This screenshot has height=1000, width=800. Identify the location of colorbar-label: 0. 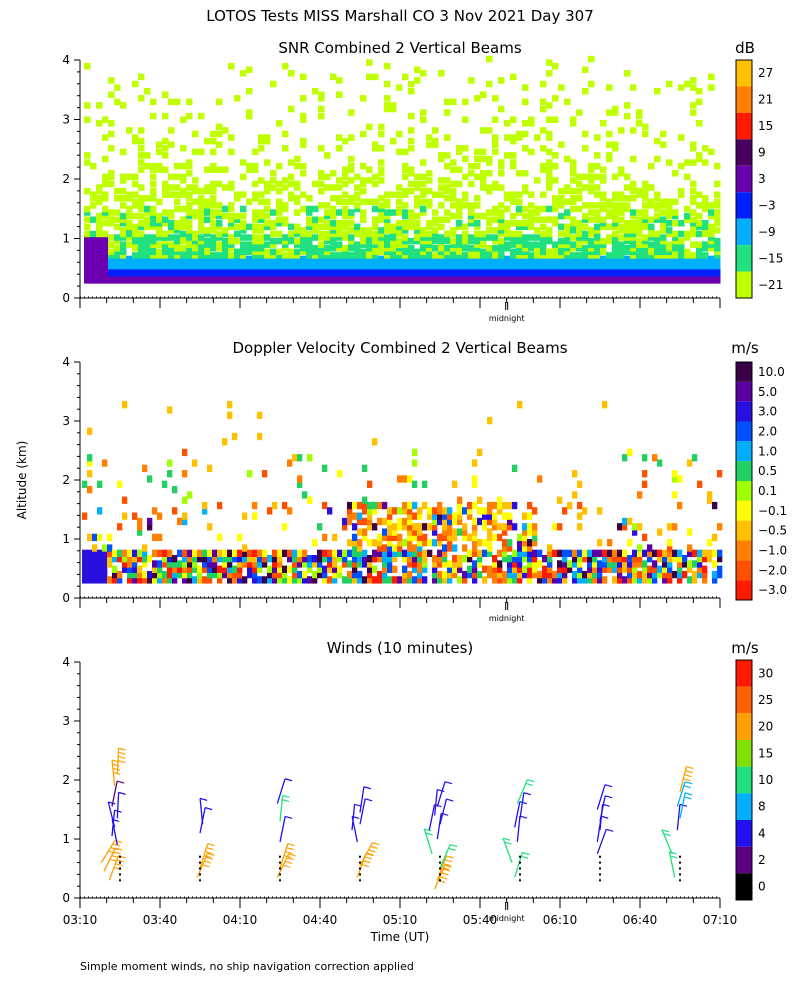
(762, 887).